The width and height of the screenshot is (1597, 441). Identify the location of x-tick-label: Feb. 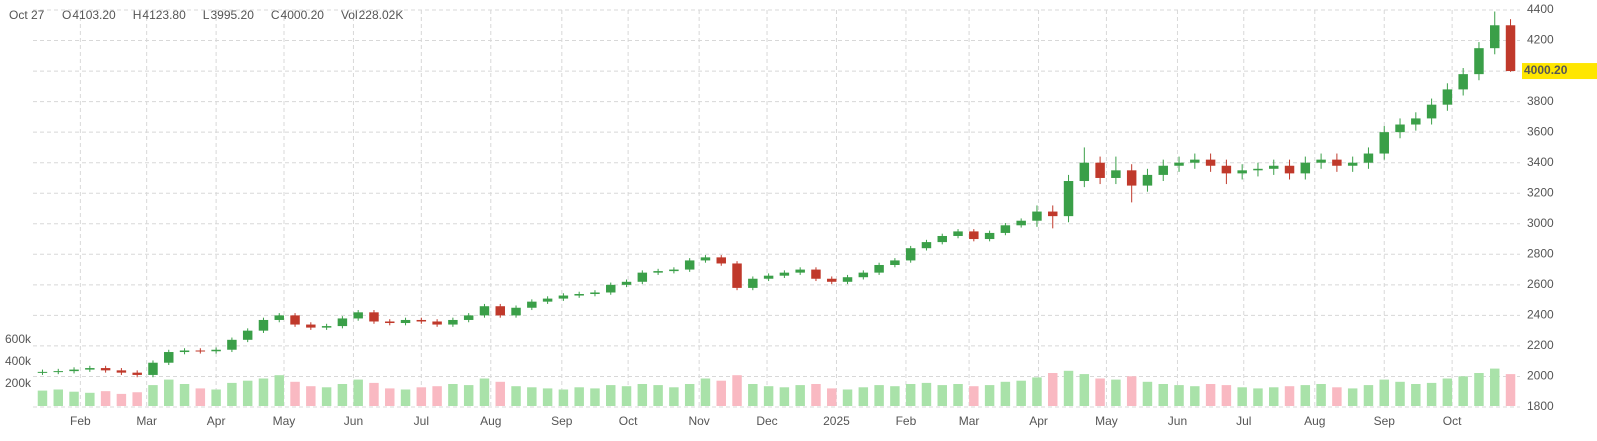
(80, 421).